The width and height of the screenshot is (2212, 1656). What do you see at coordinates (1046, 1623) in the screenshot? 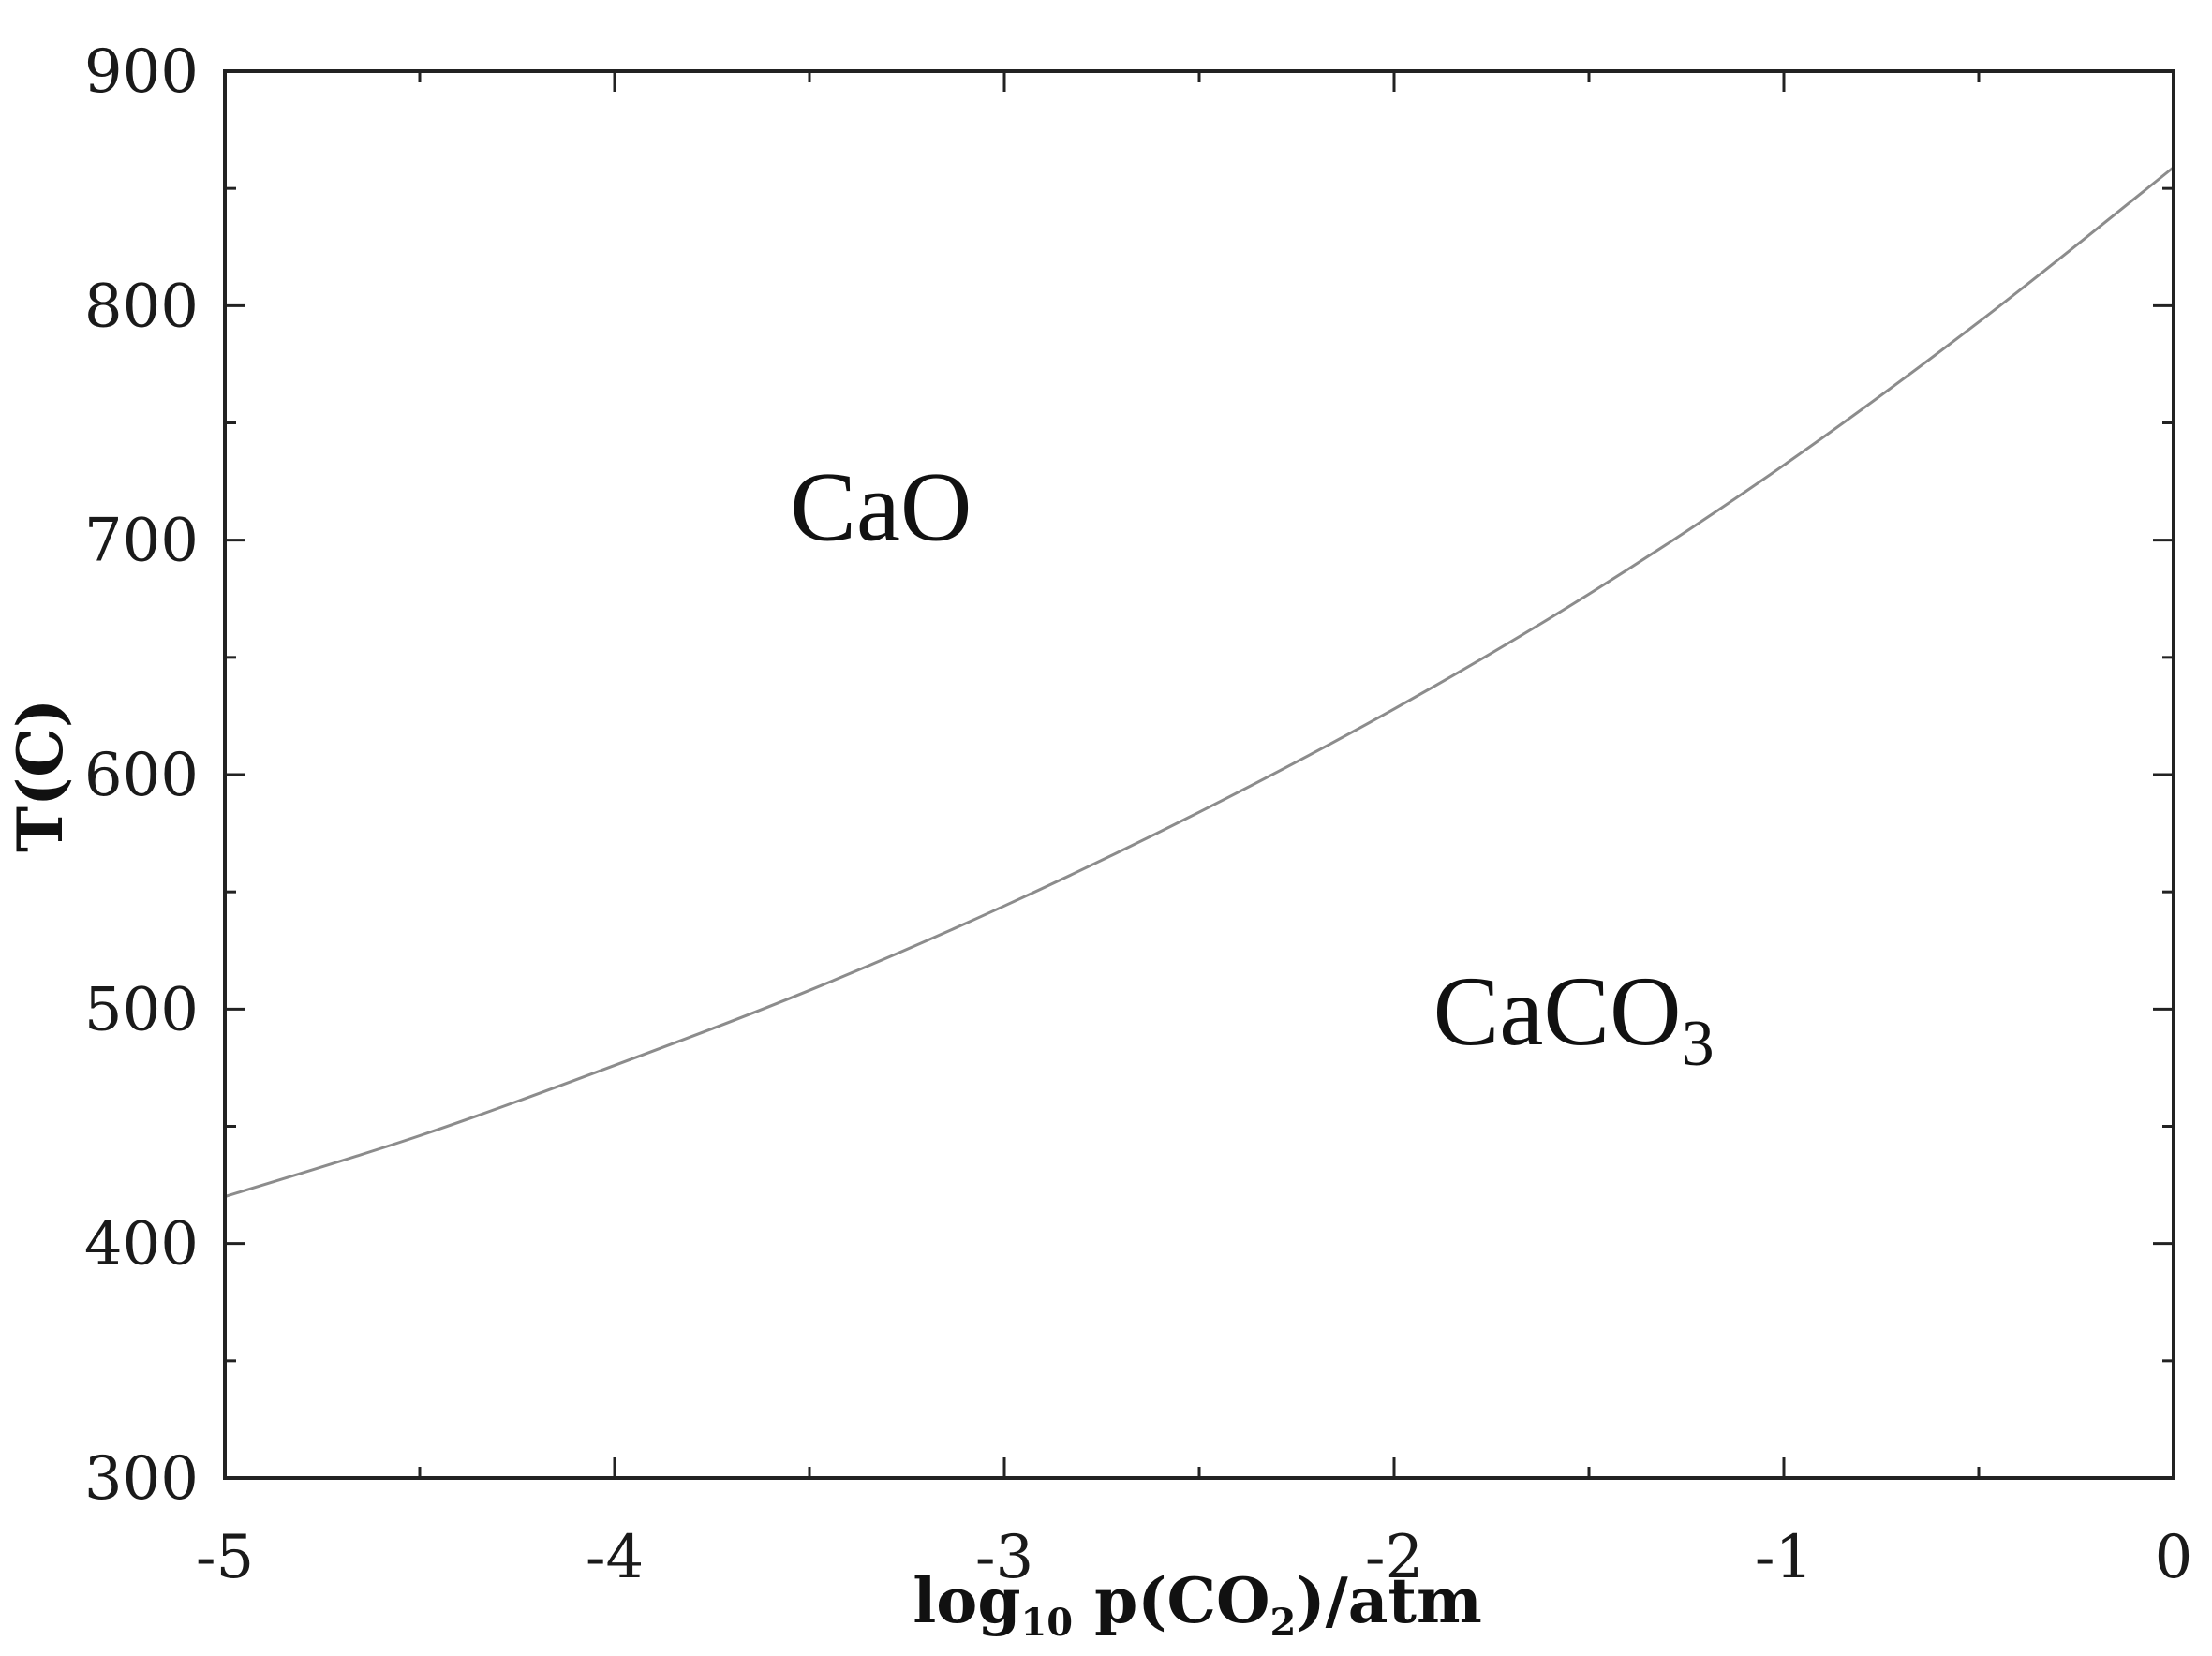
I see `x-axis-label-sub: 10` at bounding box center [1046, 1623].